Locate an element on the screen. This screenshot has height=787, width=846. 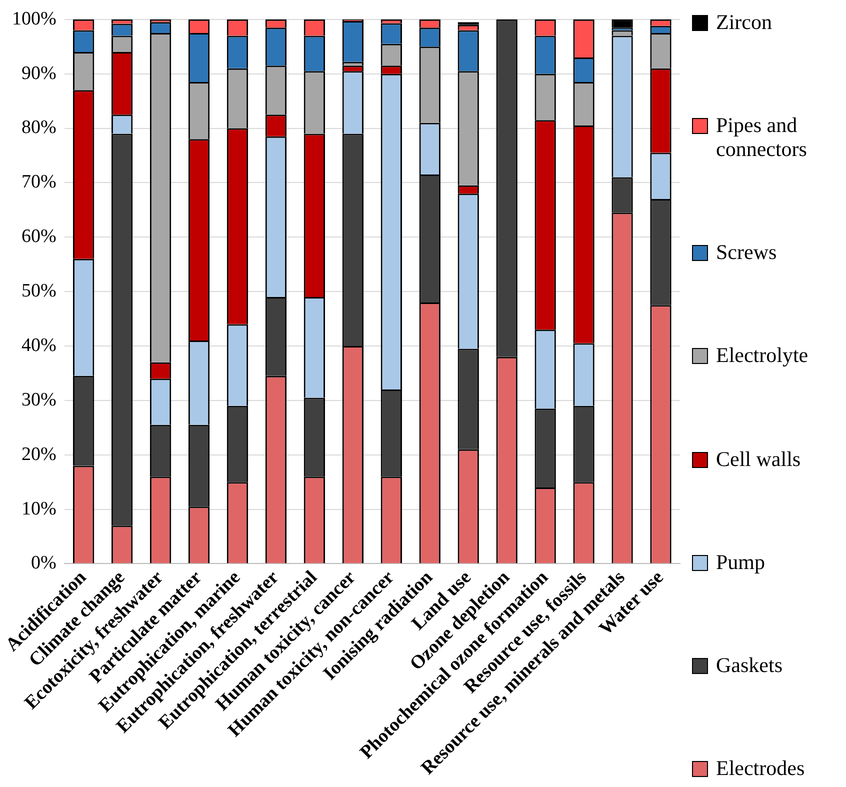
legend-label: Pump is located at coordinates (741, 562).